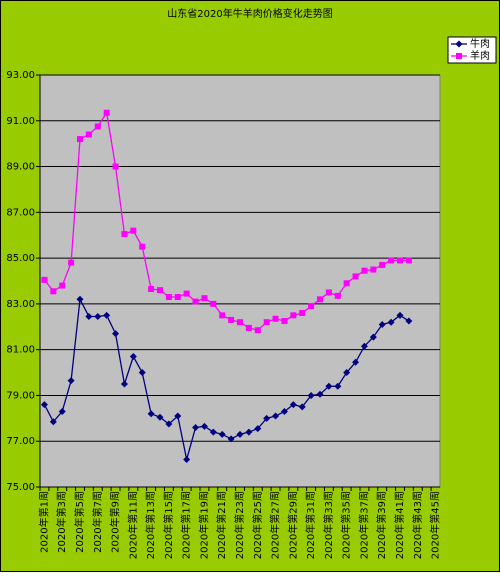 Image resolution: width=500 pixels, height=576 pixels. Describe the element at coordinates (480, 55) in the screenshot. I see `legend-label: 羊肉` at that location.